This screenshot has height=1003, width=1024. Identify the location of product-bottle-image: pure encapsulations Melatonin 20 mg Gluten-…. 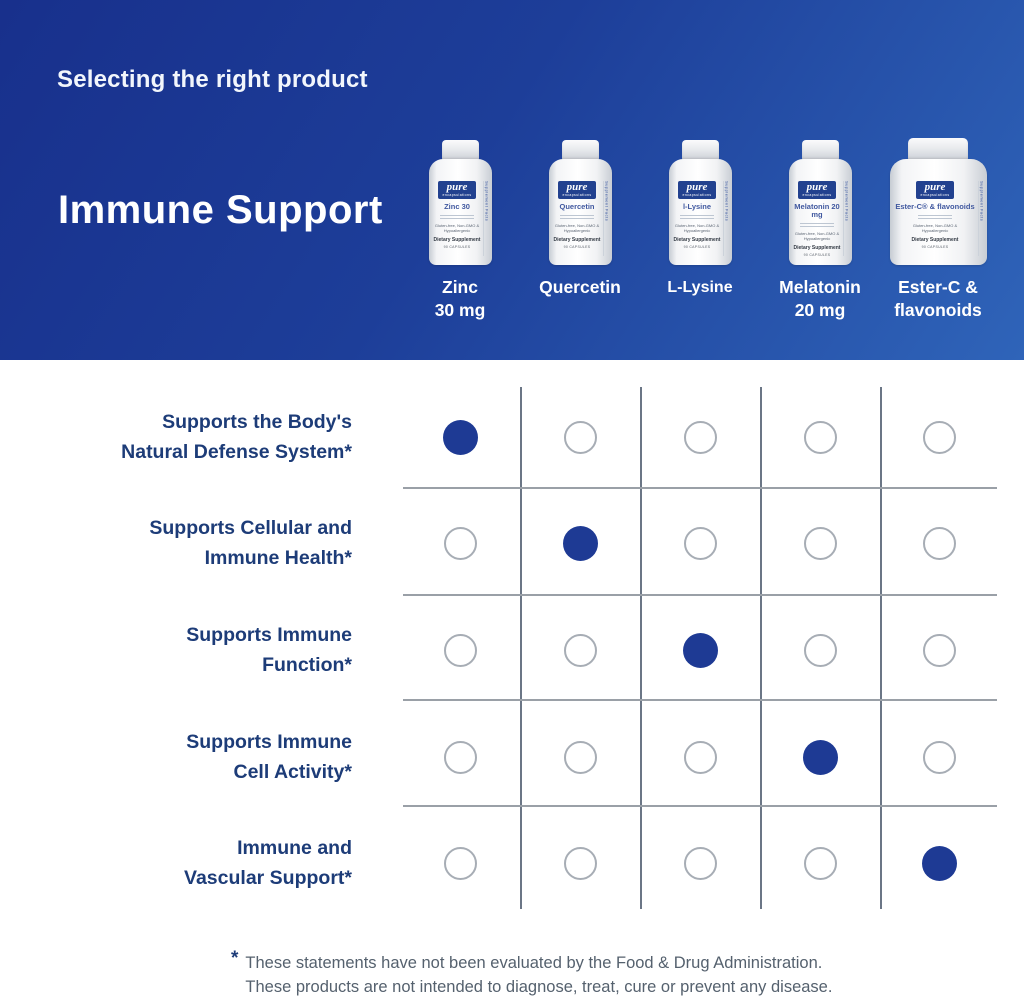
(820, 201).